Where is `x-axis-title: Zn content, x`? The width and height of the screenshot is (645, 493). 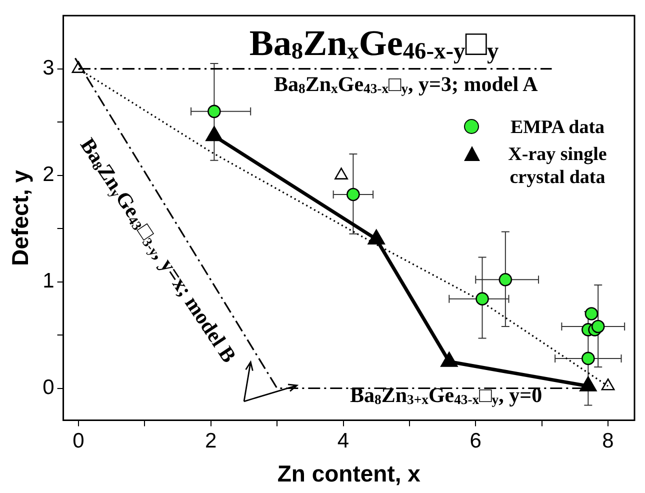 x-axis-title: Zn content, x is located at coordinates (349, 473).